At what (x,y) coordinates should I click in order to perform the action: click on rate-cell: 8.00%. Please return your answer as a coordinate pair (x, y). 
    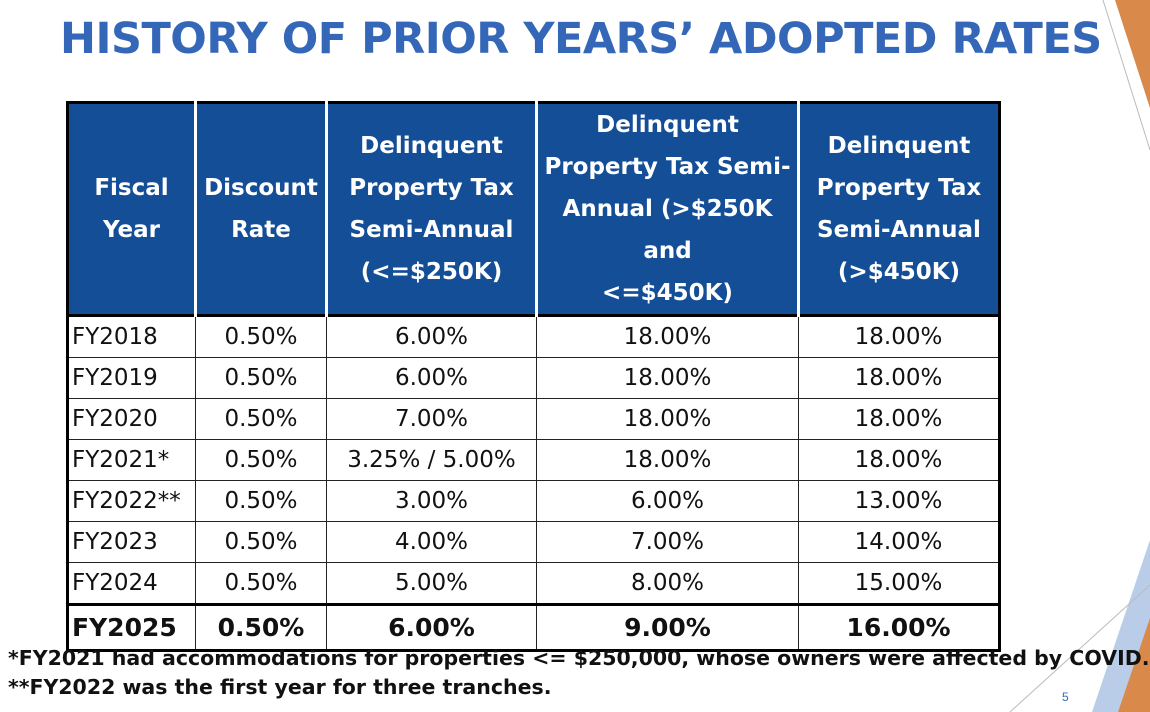
    Looking at the image, I should click on (667, 583).